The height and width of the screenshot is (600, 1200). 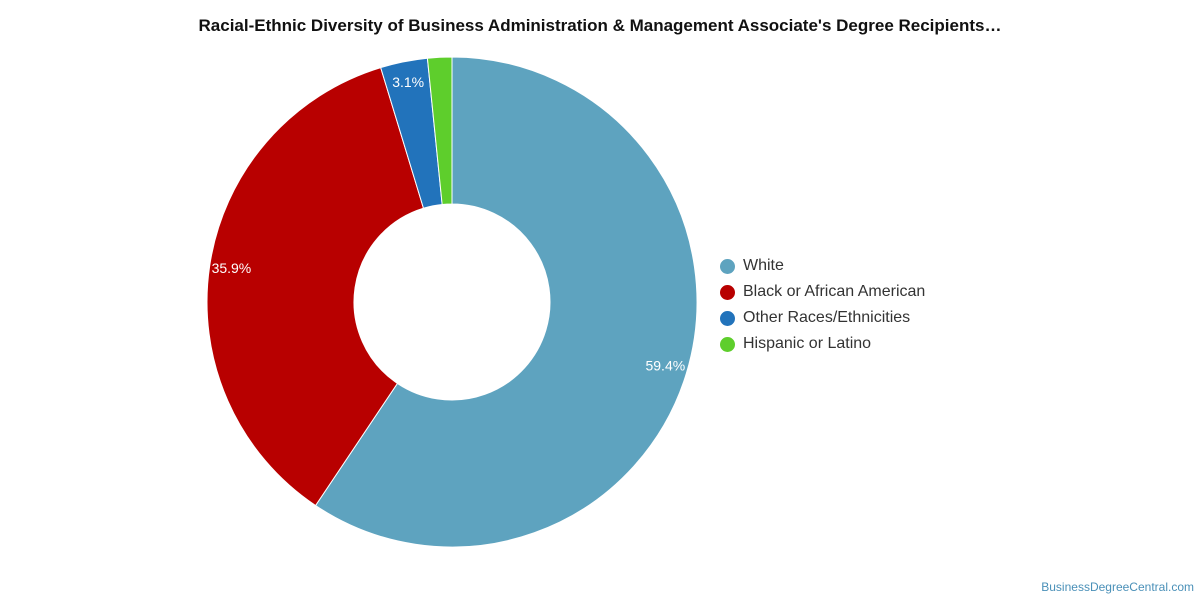 What do you see at coordinates (827, 317) in the screenshot?
I see `legend-label-other: Other Races/Ethnicities` at bounding box center [827, 317].